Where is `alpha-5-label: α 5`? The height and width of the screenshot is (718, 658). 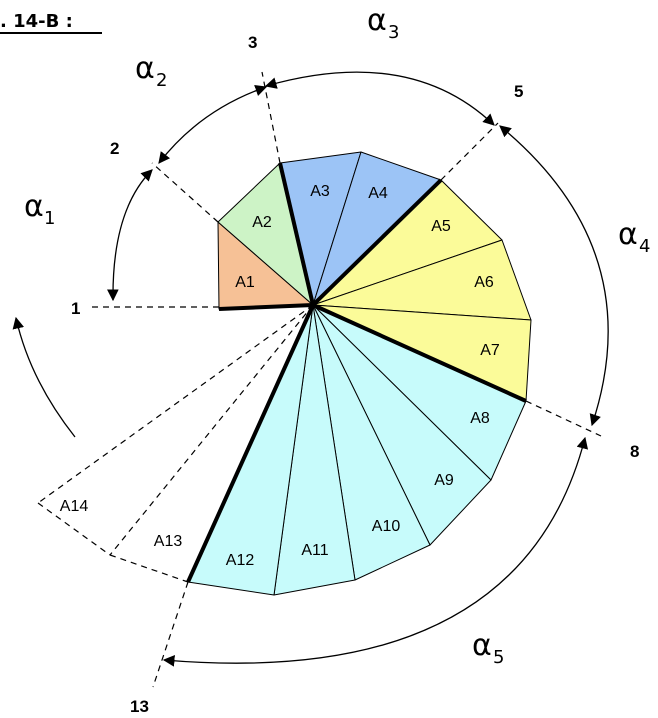 alpha-5-label: α 5 is located at coordinates (488, 648).